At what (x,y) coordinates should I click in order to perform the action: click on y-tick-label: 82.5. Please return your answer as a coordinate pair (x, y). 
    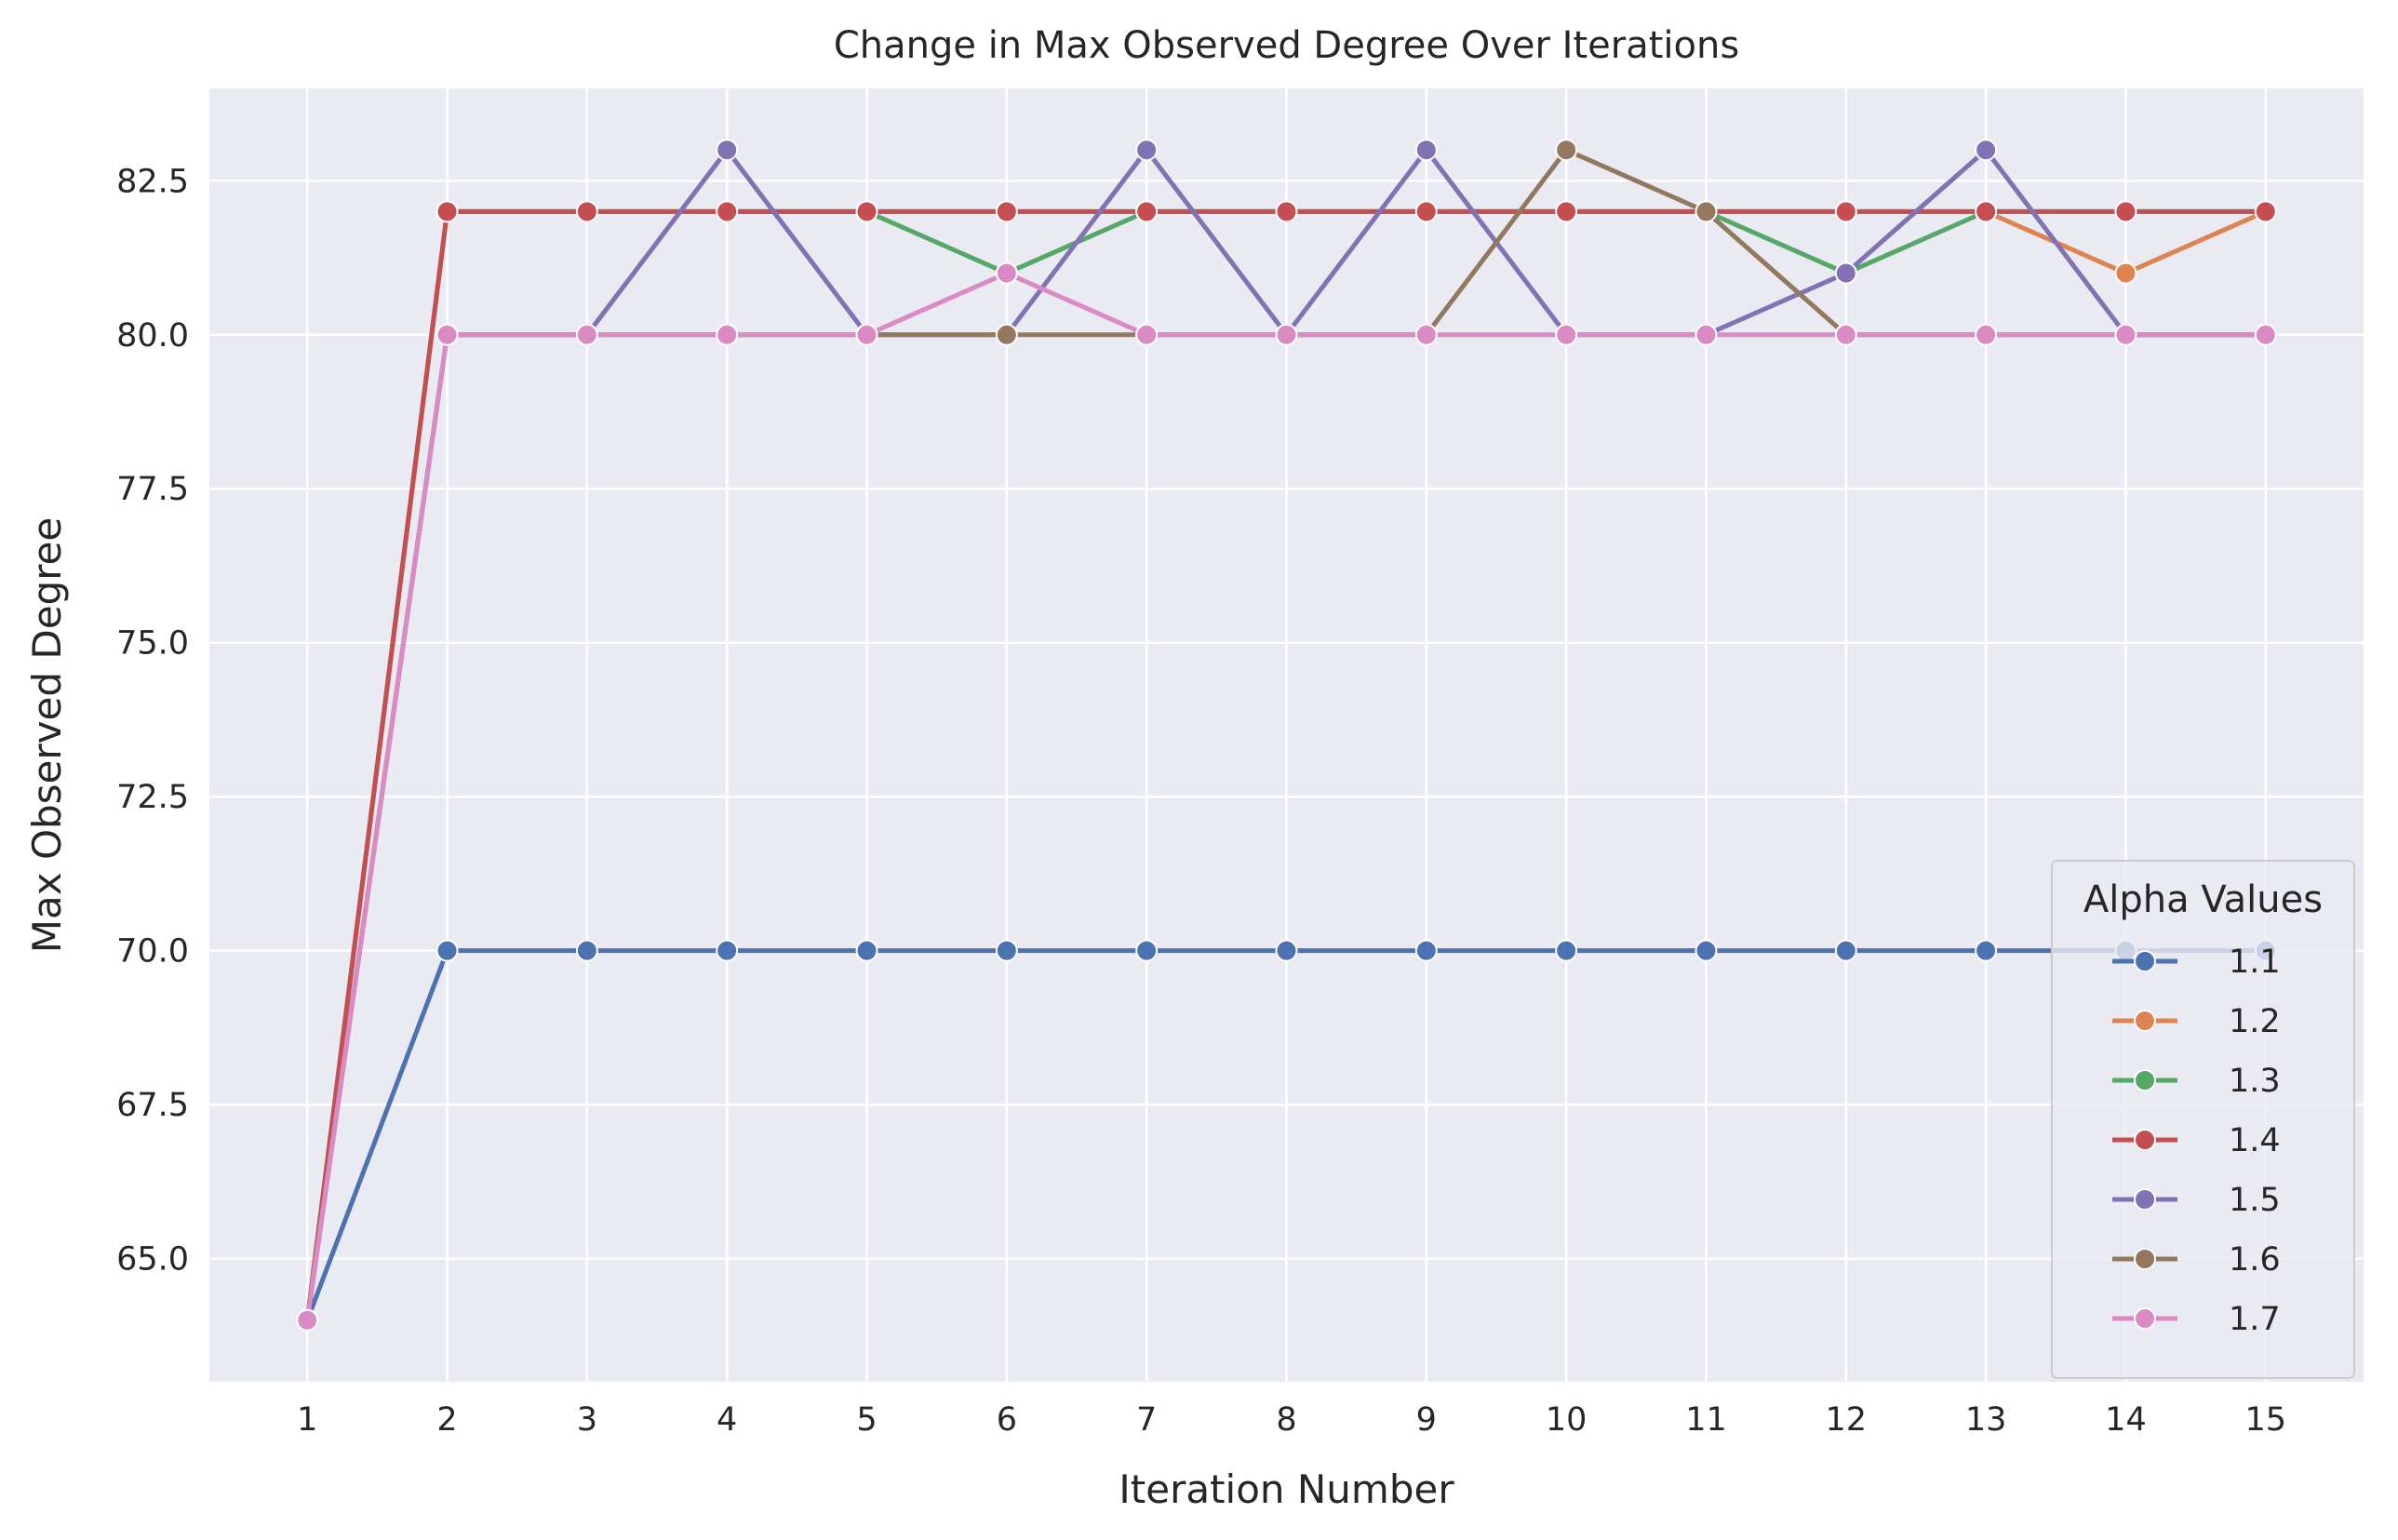
    Looking at the image, I should click on (152, 181).